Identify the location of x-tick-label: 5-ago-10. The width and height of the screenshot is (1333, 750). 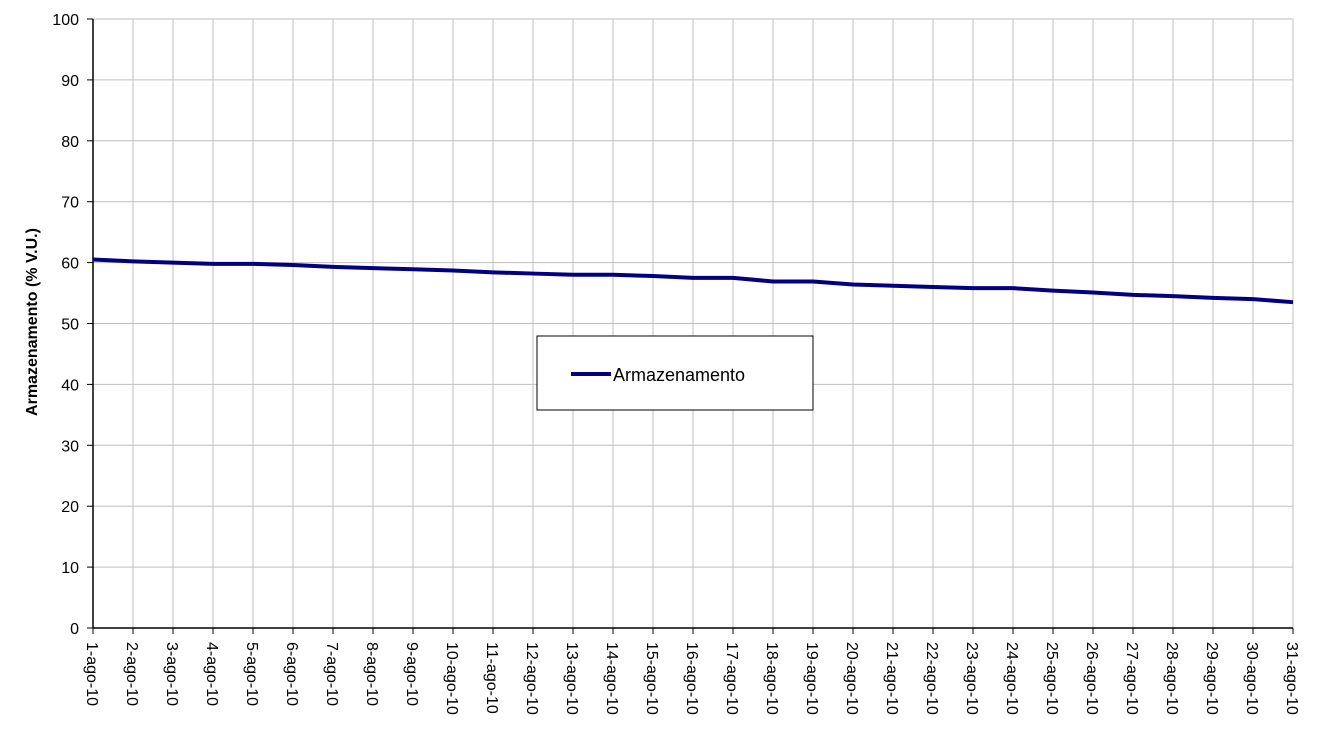
(251, 674).